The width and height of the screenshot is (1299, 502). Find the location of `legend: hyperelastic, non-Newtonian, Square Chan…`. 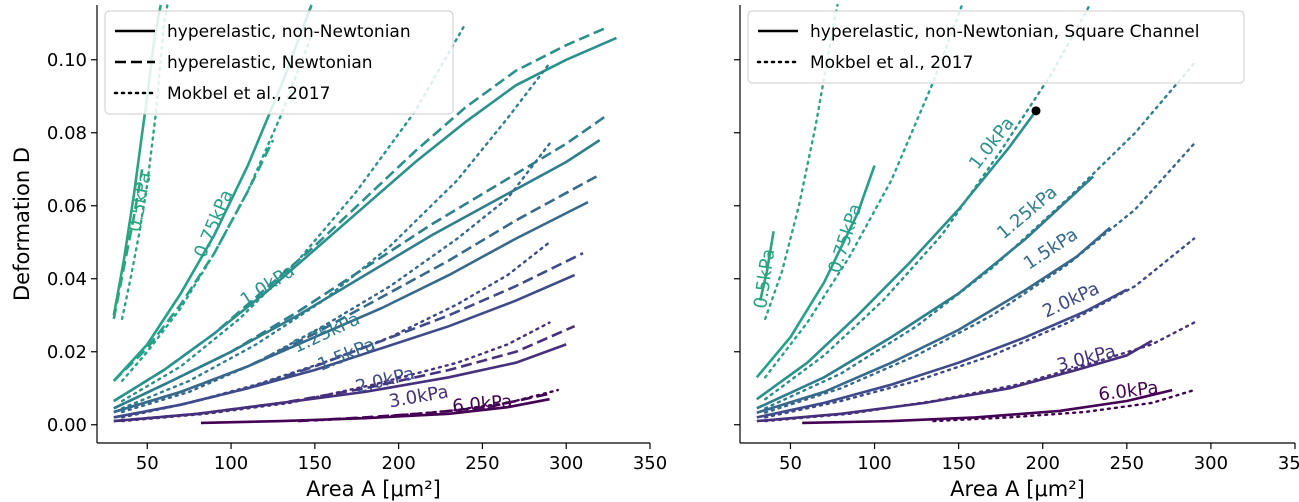

legend: hyperelastic, non-Newtonian, Square Chan… is located at coordinates (996, 47).